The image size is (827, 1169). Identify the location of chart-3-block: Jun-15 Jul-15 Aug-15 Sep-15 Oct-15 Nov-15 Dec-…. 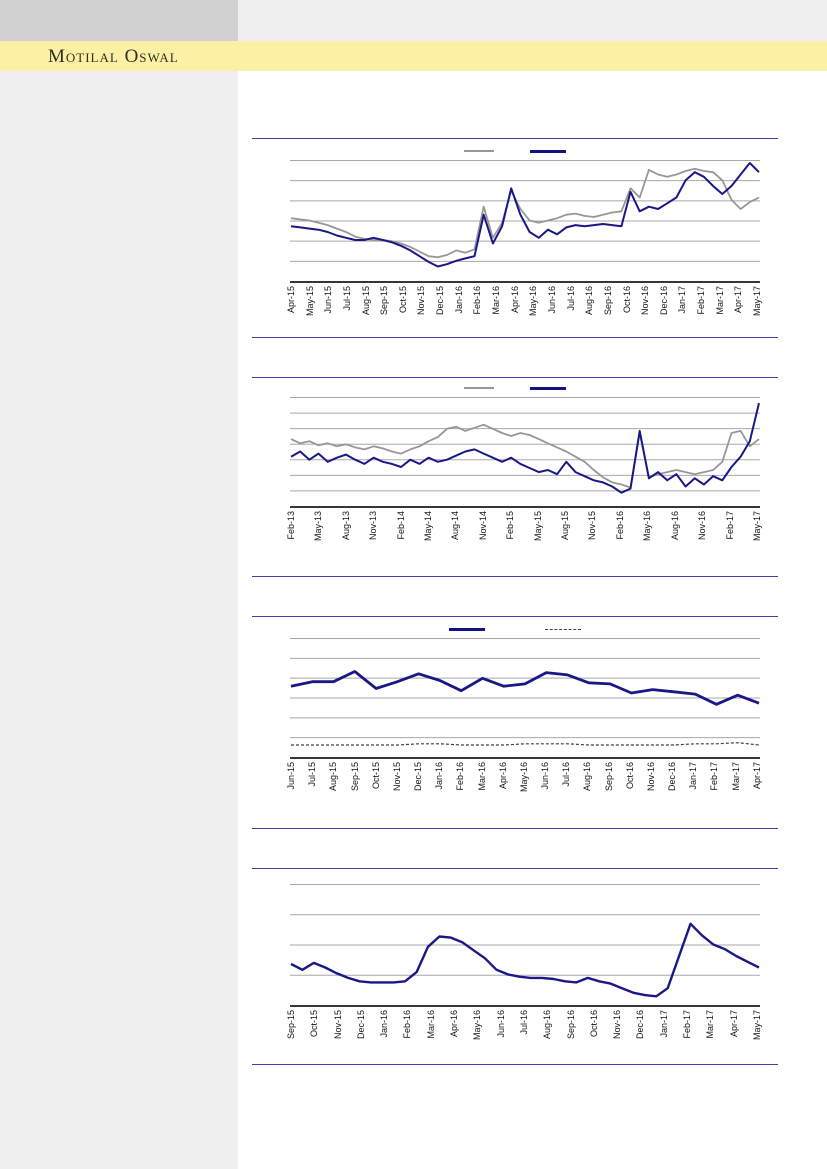
(515, 716).